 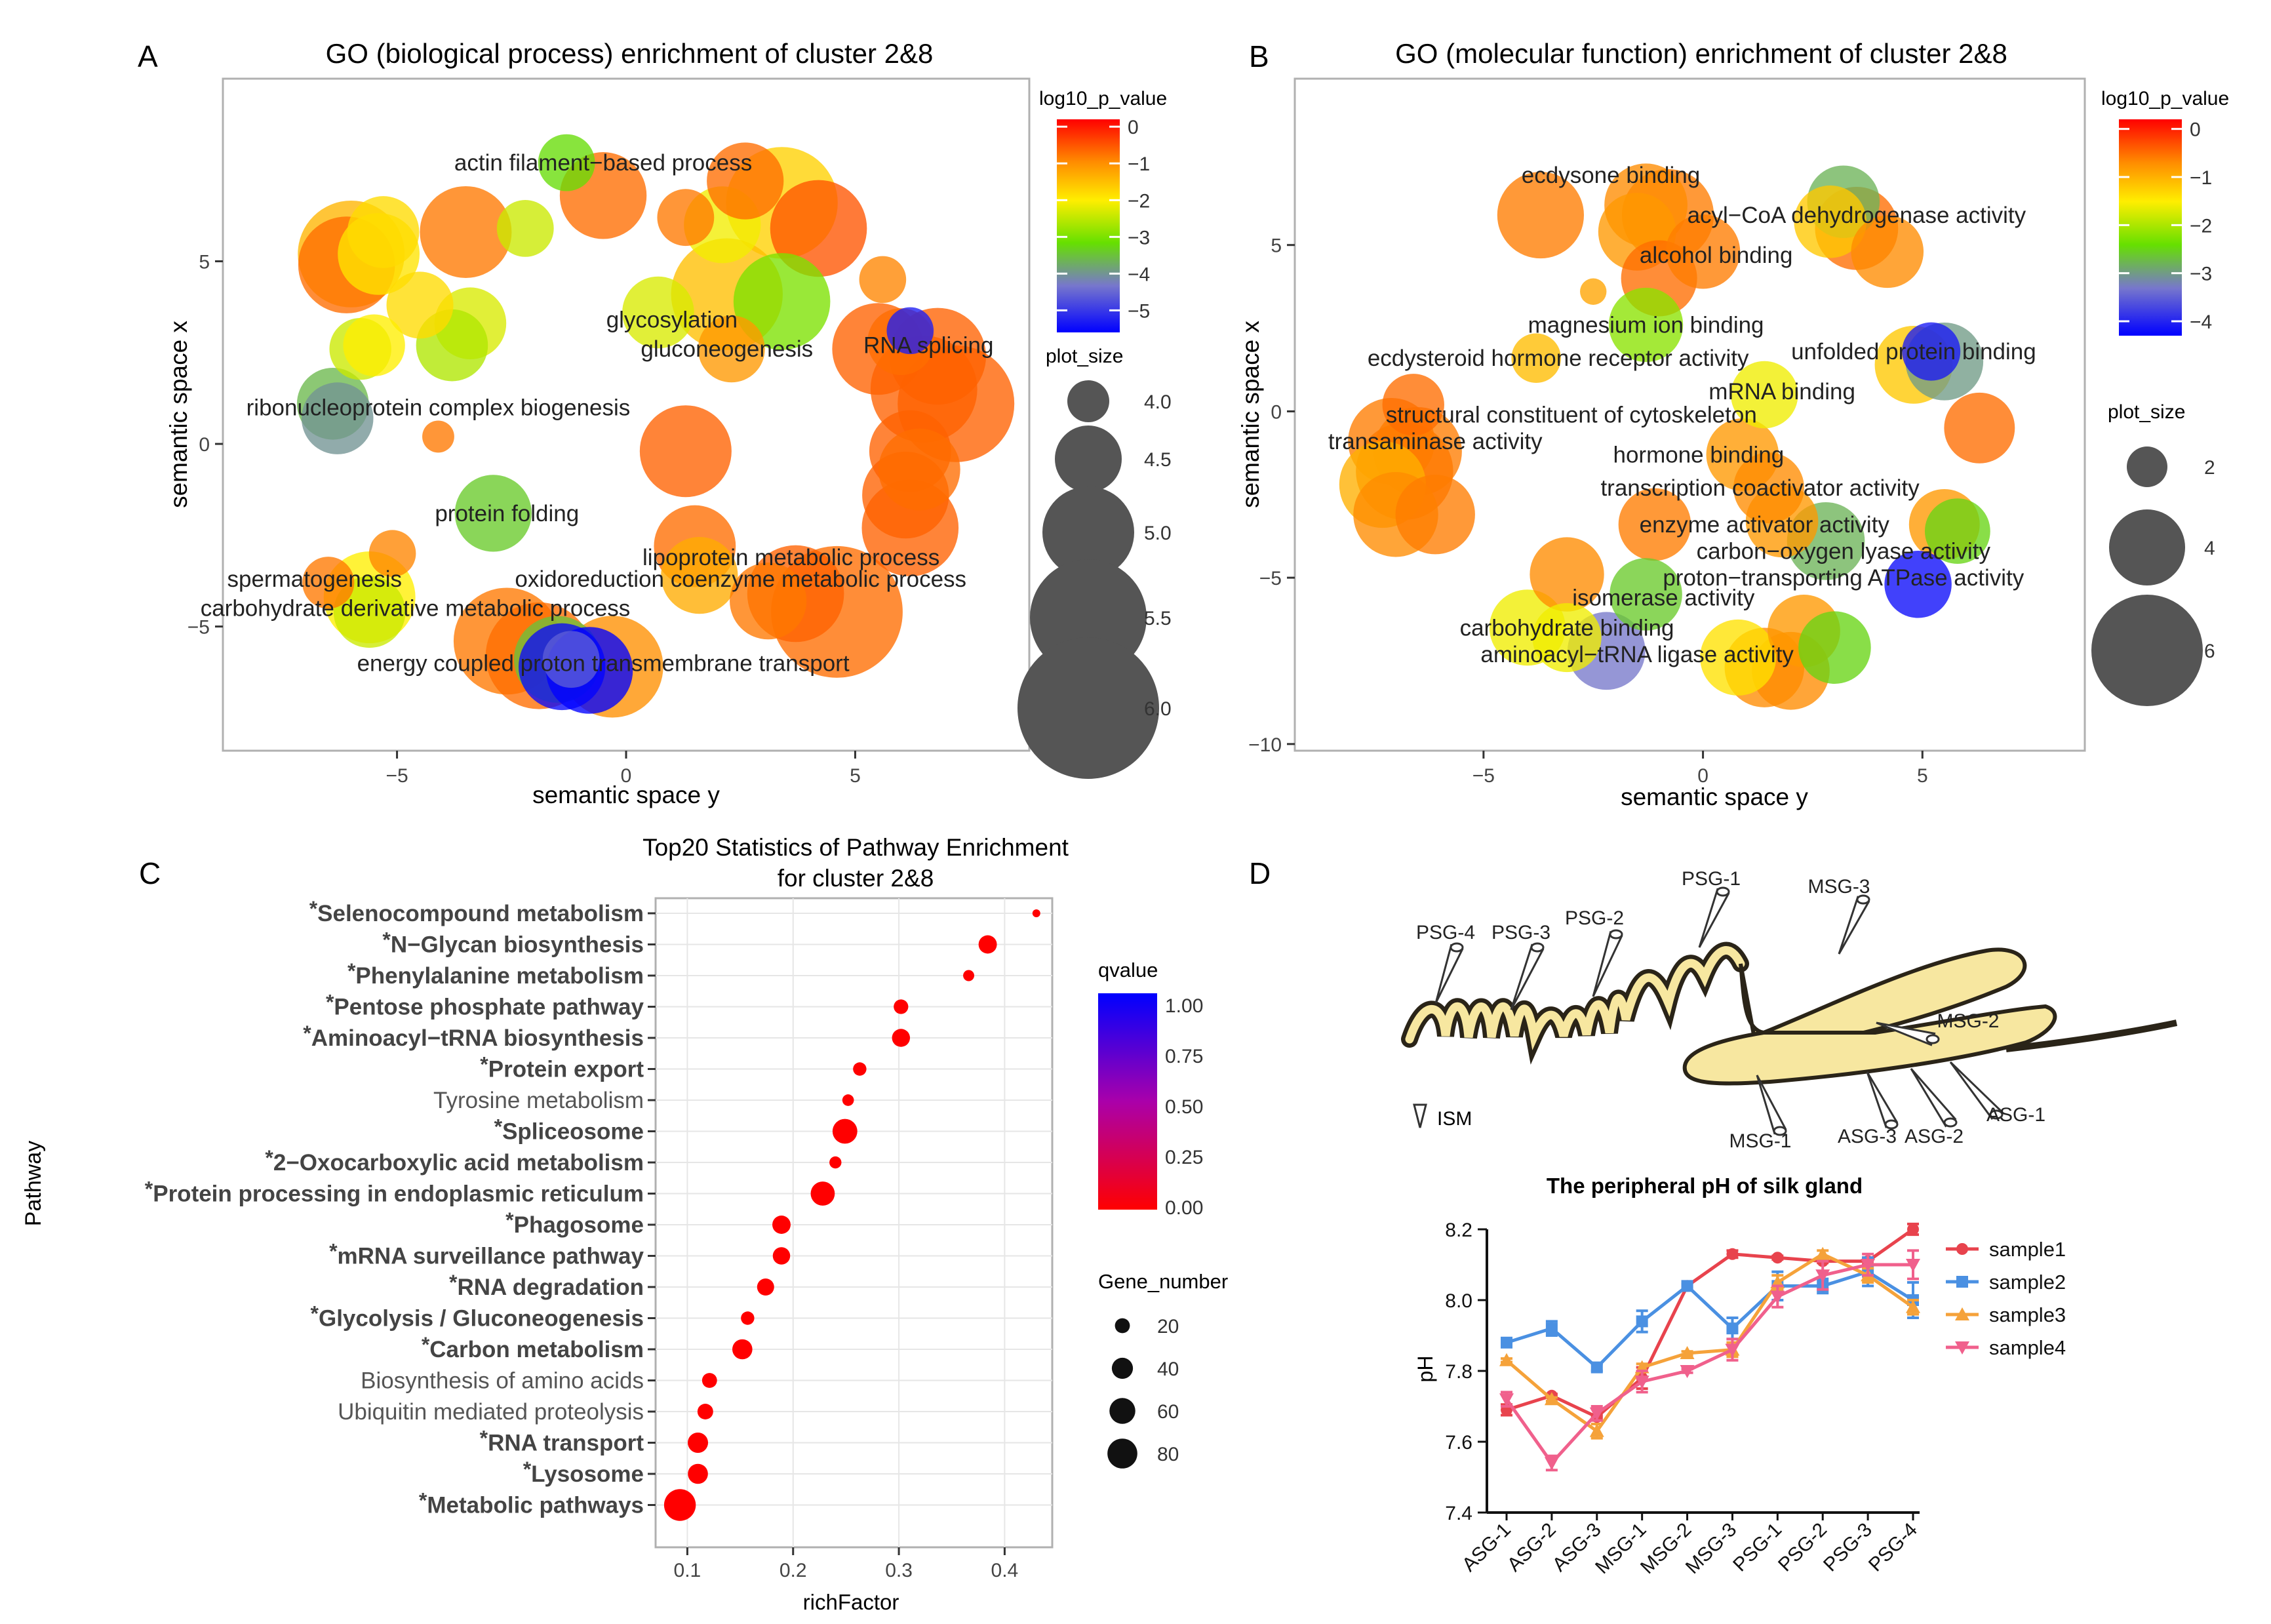 What do you see at coordinates (1867, 1137) in the screenshot?
I see `diagram-label-asg-3: ASG-3` at bounding box center [1867, 1137].